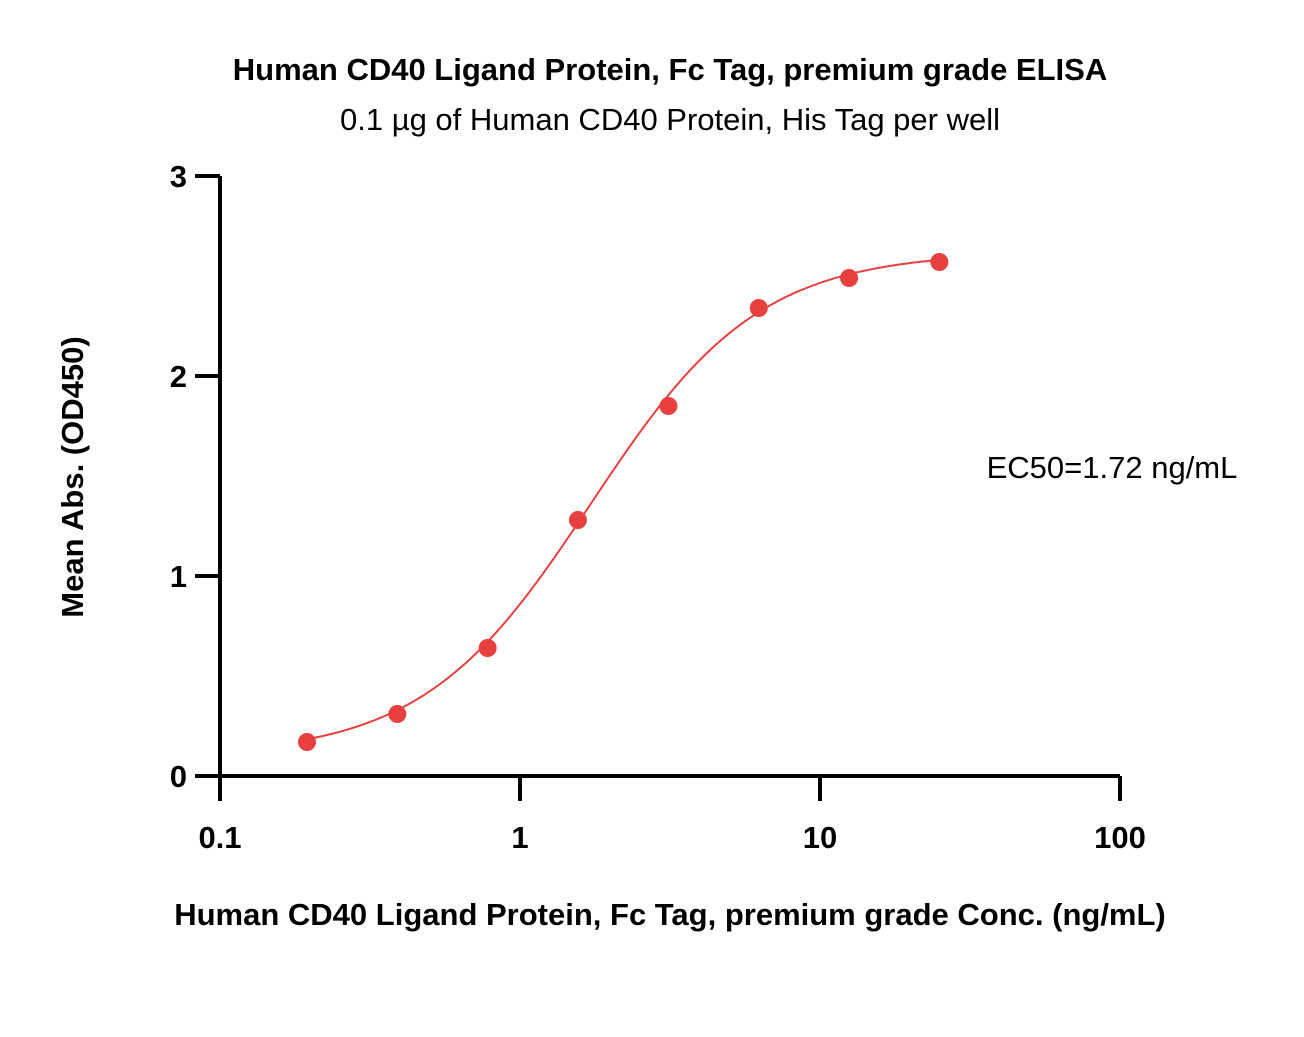  I want to click on y-tick-label: 0, so click(178, 776).